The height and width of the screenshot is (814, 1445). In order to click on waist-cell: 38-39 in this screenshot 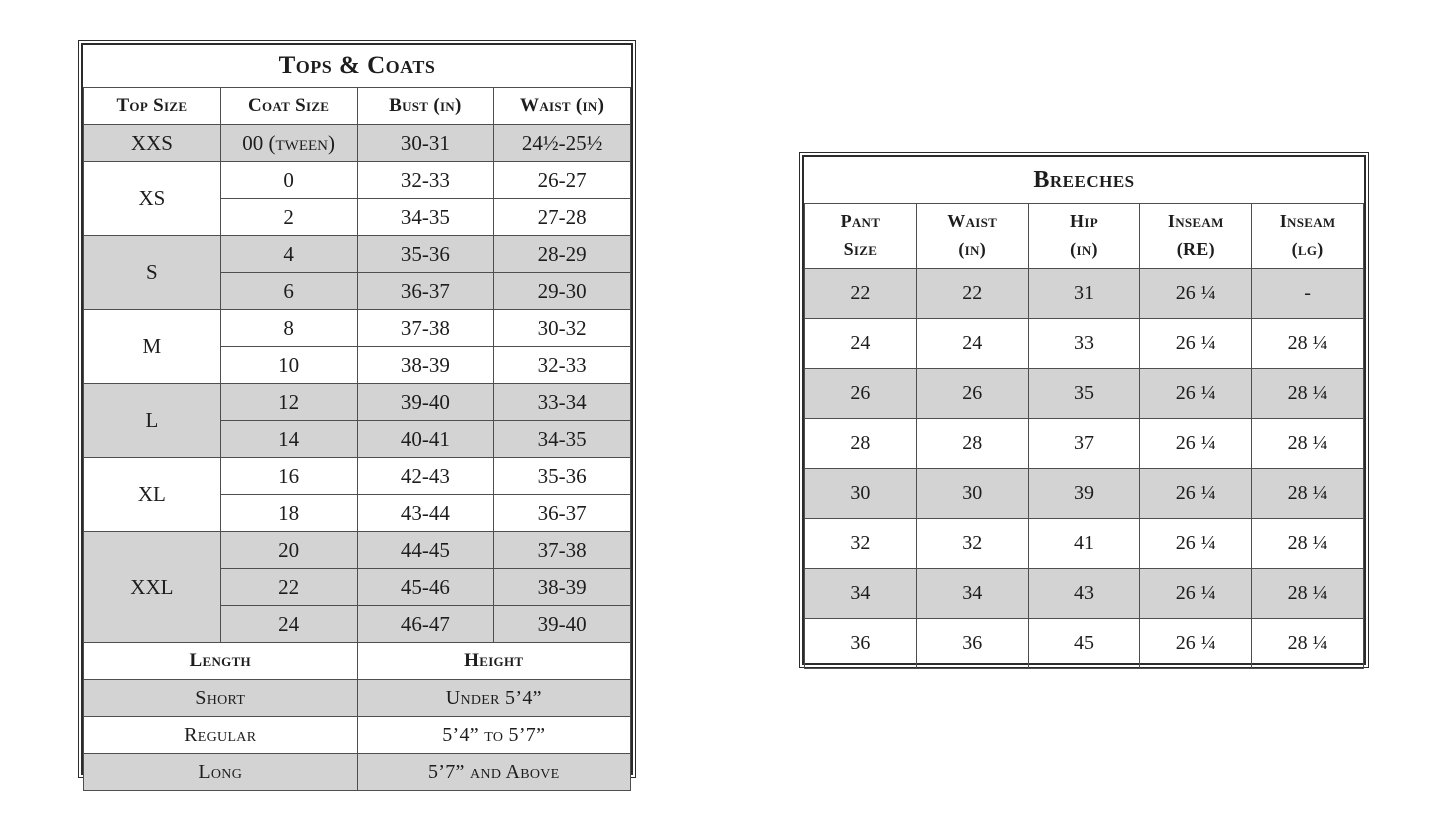, I will do `click(562, 587)`.